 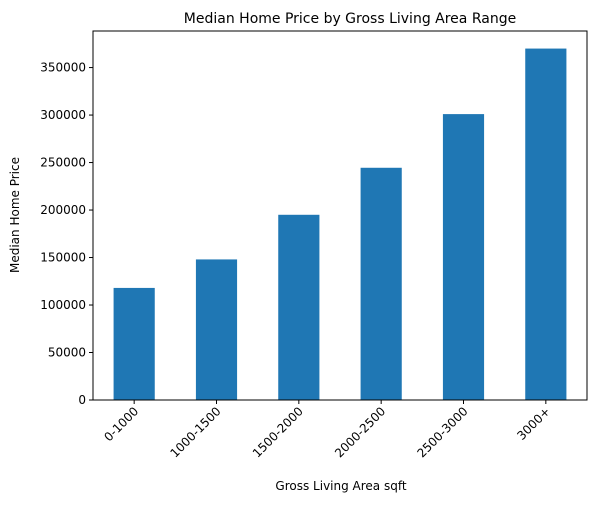 I want to click on y-tick-label: 100000, so click(x=63, y=305).